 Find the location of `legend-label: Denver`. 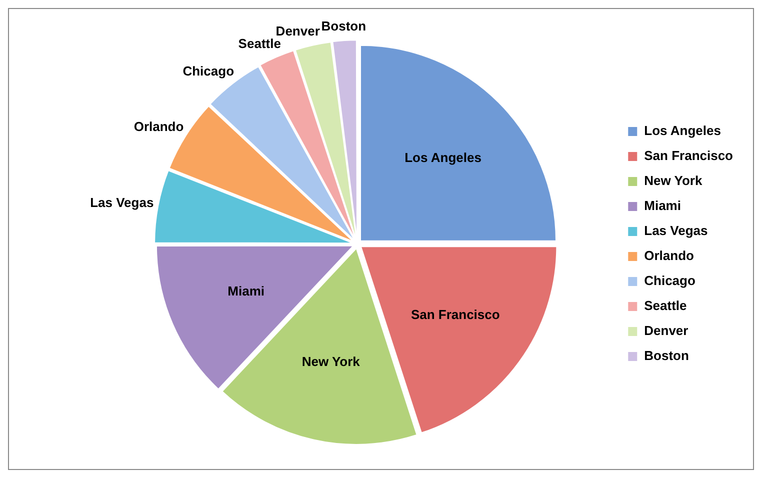

legend-label: Denver is located at coordinates (666, 330).